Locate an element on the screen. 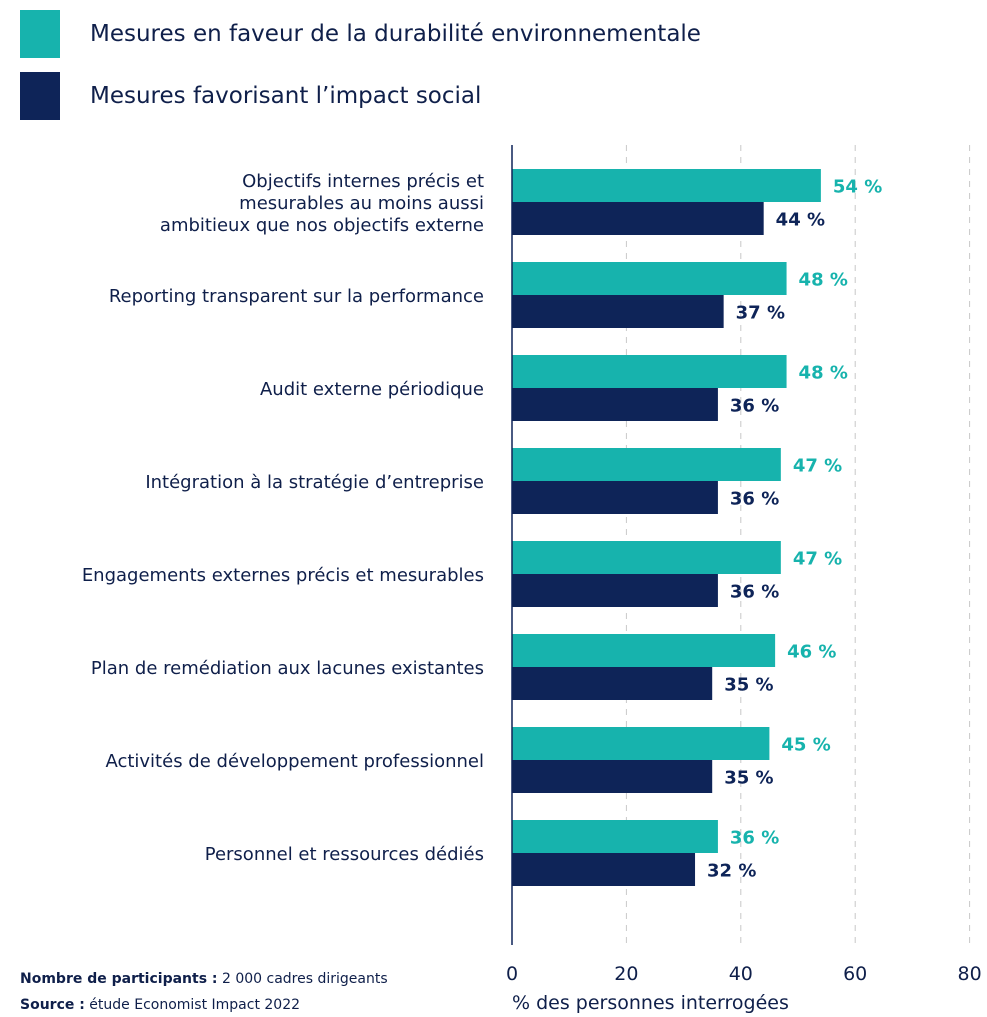 The height and width of the screenshot is (1017, 987). x-tick-label-20: 20 is located at coordinates (626, 974).